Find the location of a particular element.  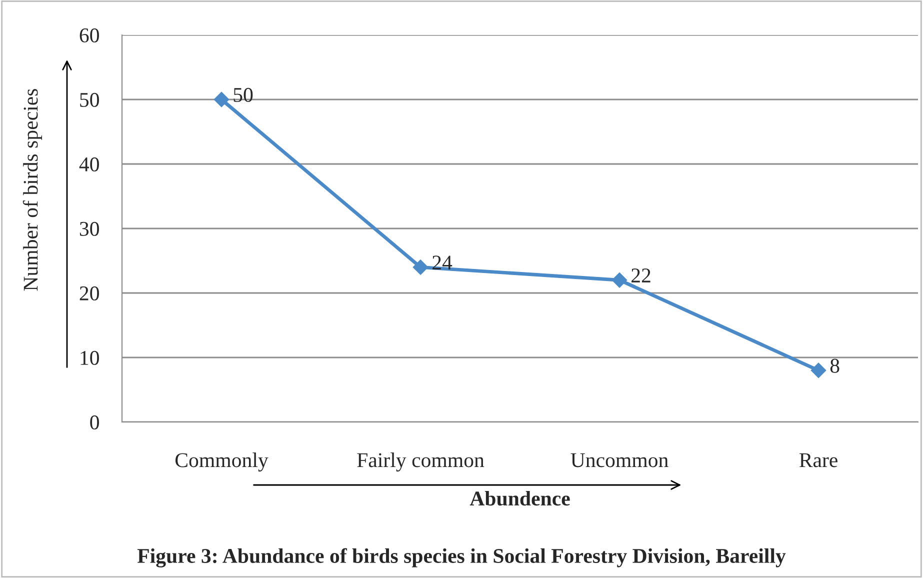

y-tick-label: 20 is located at coordinates (89, 293).